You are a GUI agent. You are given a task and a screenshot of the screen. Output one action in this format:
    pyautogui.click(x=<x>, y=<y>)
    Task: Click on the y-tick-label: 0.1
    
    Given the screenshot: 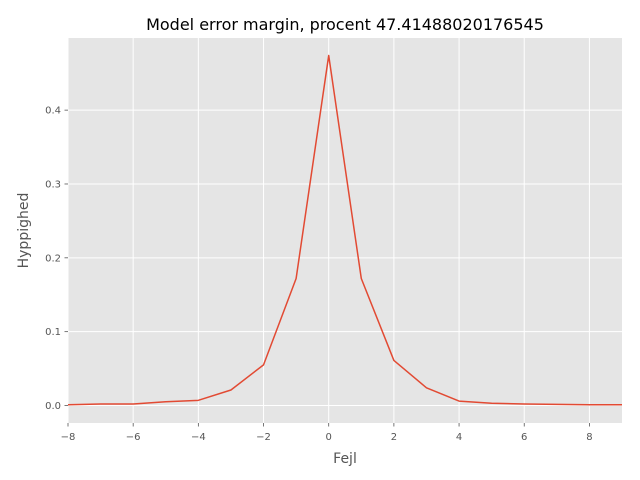 What is the action you would take?
    pyautogui.click(x=53, y=332)
    